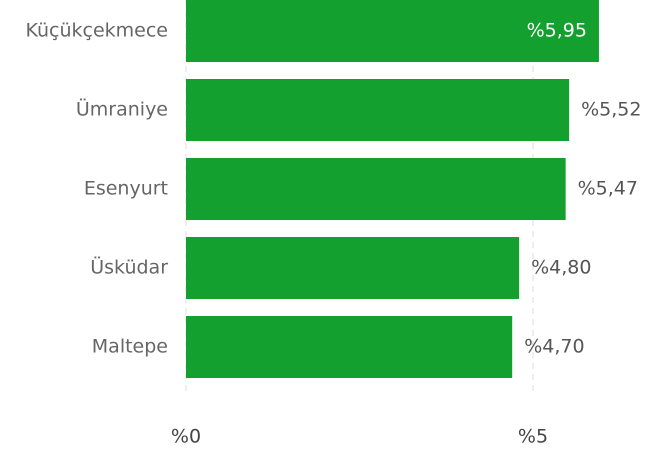 The width and height of the screenshot is (652, 453). I want to click on y-tick-label: Üsküdar, so click(129, 267).